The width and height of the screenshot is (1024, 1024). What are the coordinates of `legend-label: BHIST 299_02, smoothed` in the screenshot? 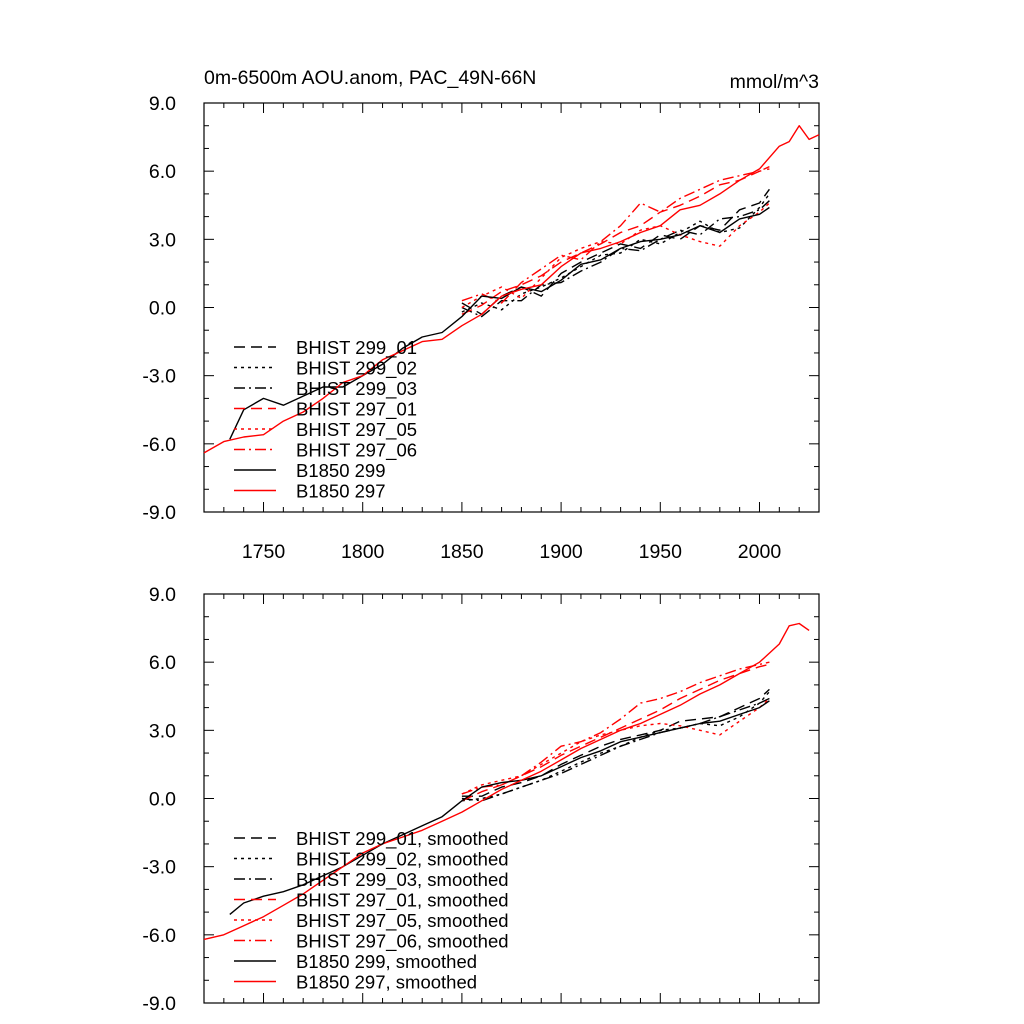 It's located at (402, 860).